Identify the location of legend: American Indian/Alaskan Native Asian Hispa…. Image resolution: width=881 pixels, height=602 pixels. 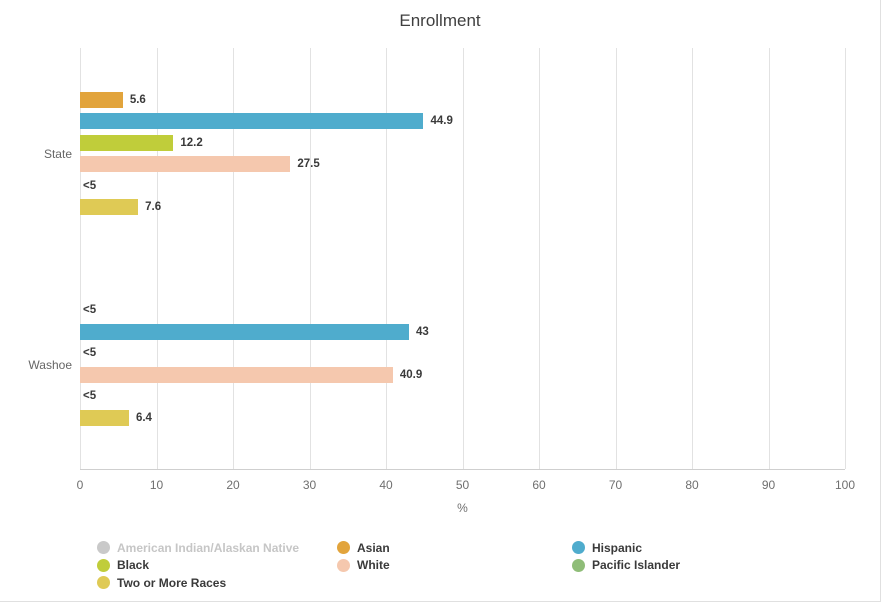
(447, 565).